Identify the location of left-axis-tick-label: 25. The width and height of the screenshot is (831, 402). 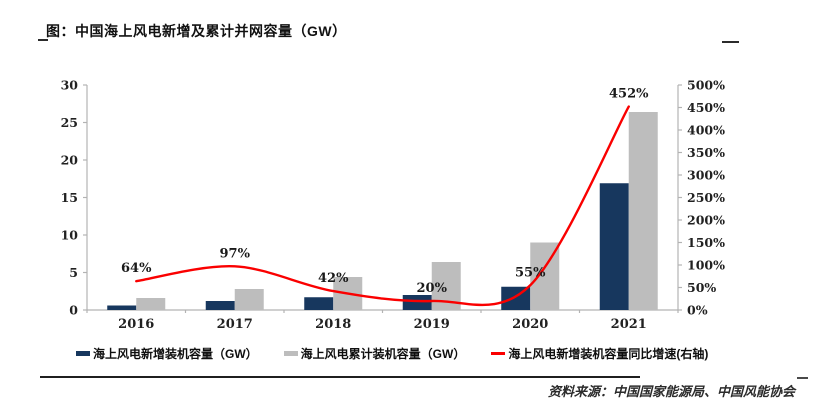
(69, 122).